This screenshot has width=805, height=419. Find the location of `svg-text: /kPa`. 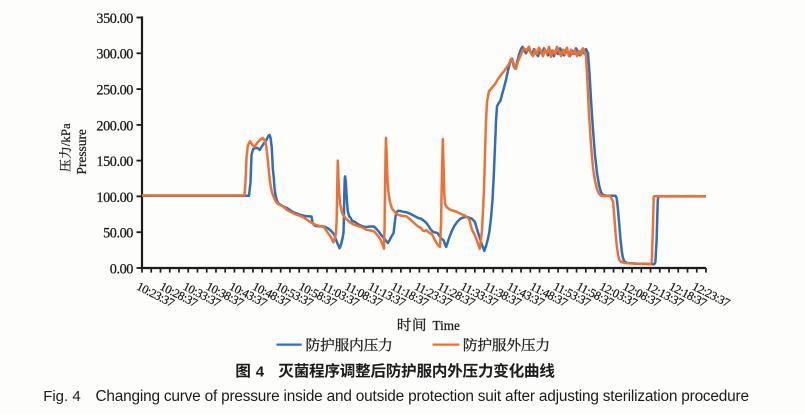

svg-text: /kPa is located at coordinates (66, 134).